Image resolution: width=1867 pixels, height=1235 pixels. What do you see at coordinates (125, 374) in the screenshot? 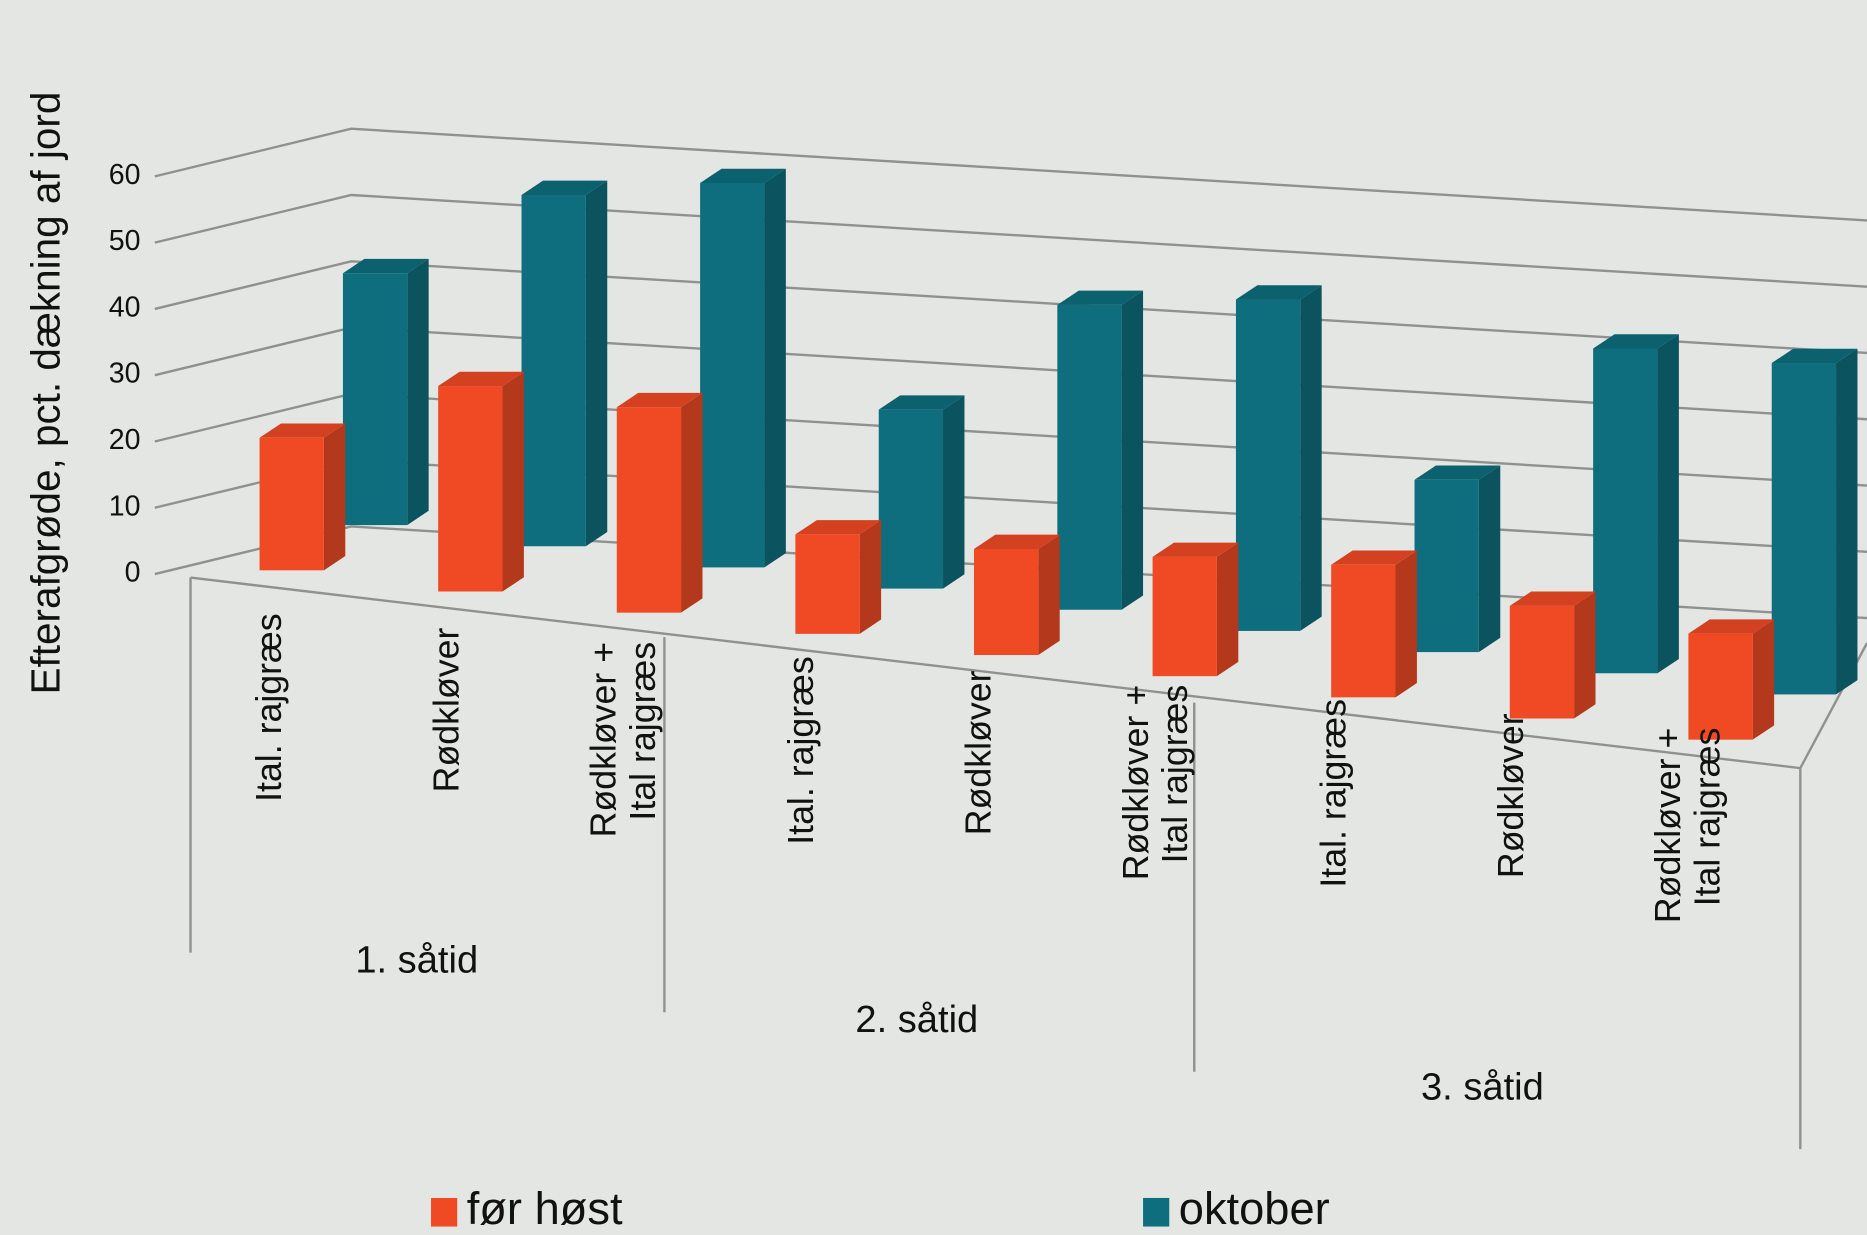
I see `y-tick-label: 30` at bounding box center [125, 374].